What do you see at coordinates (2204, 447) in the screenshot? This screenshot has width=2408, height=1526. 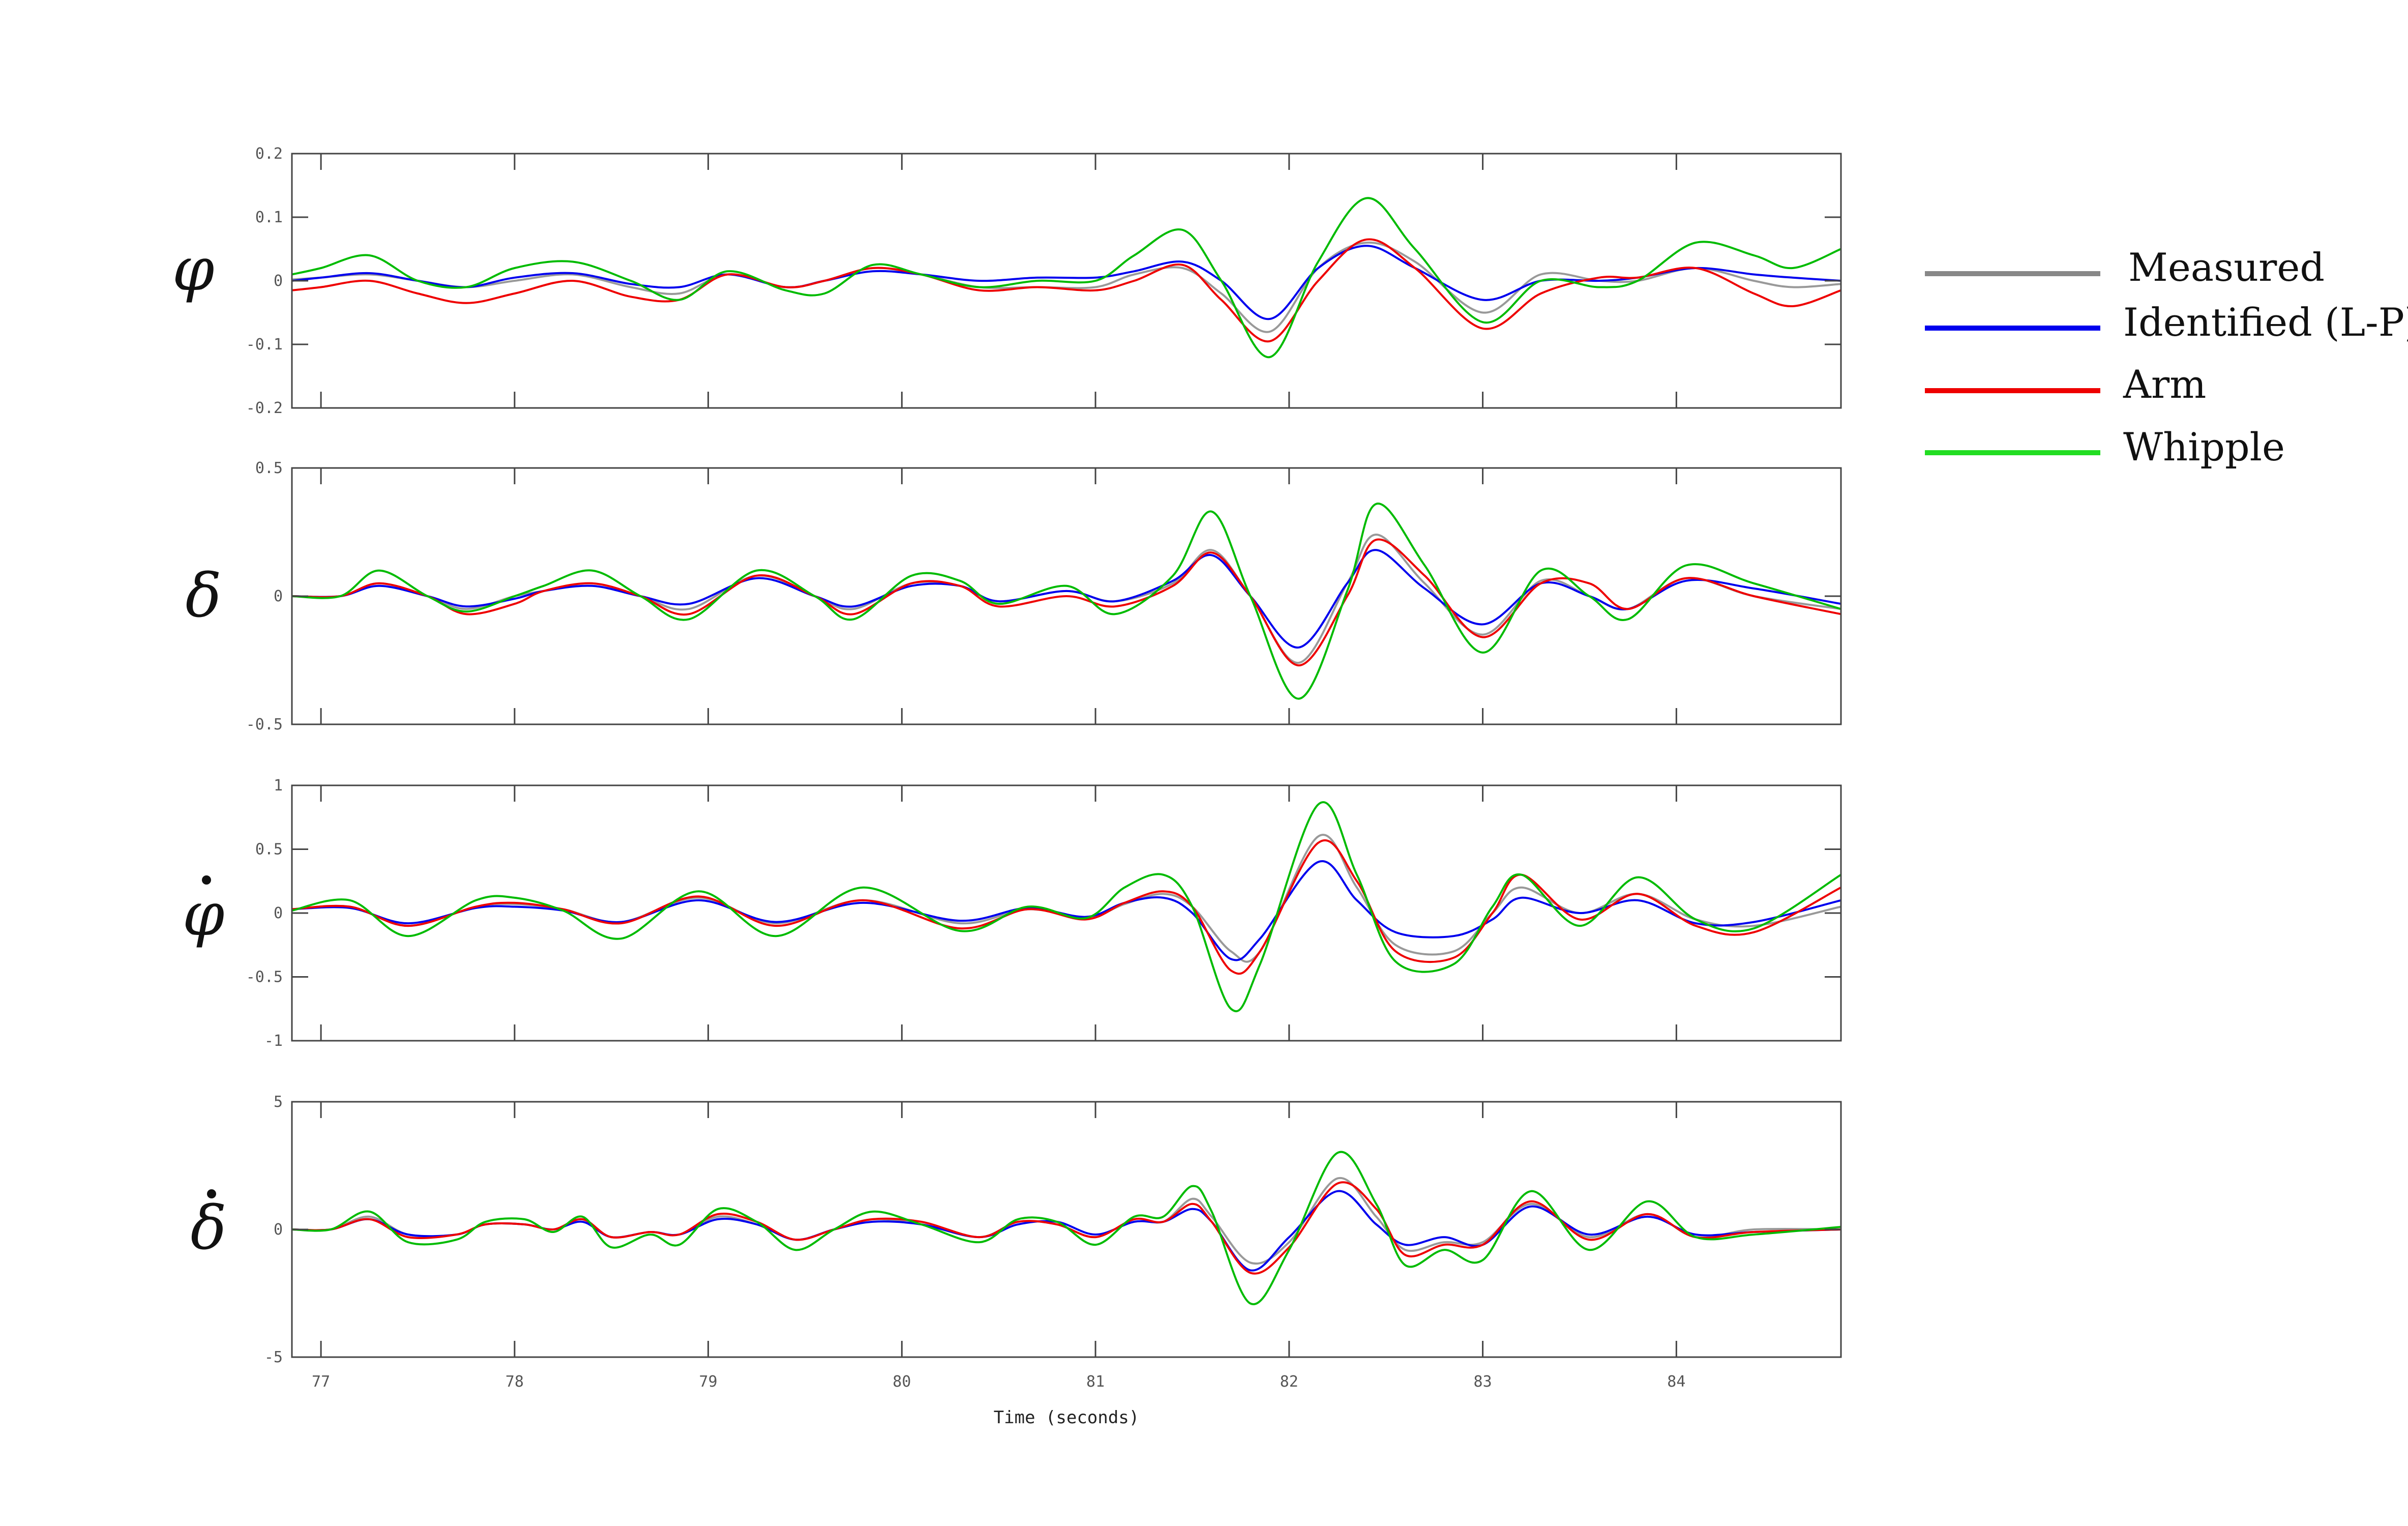 I see `legend-label-whipple: Whipple` at bounding box center [2204, 447].